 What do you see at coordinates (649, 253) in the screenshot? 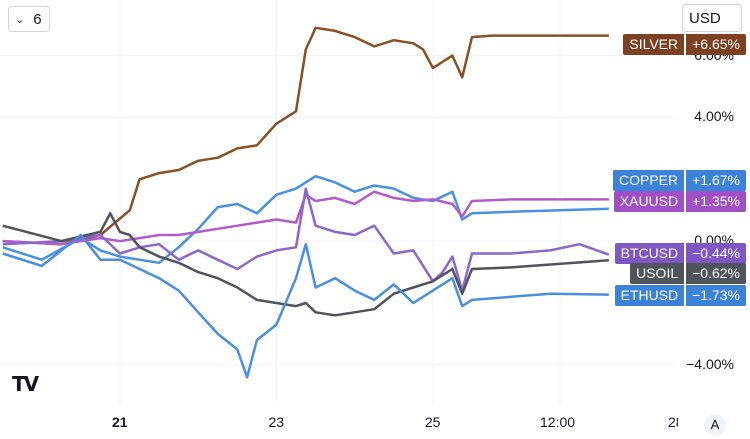
I see `series-name: BTCUSD` at bounding box center [649, 253].